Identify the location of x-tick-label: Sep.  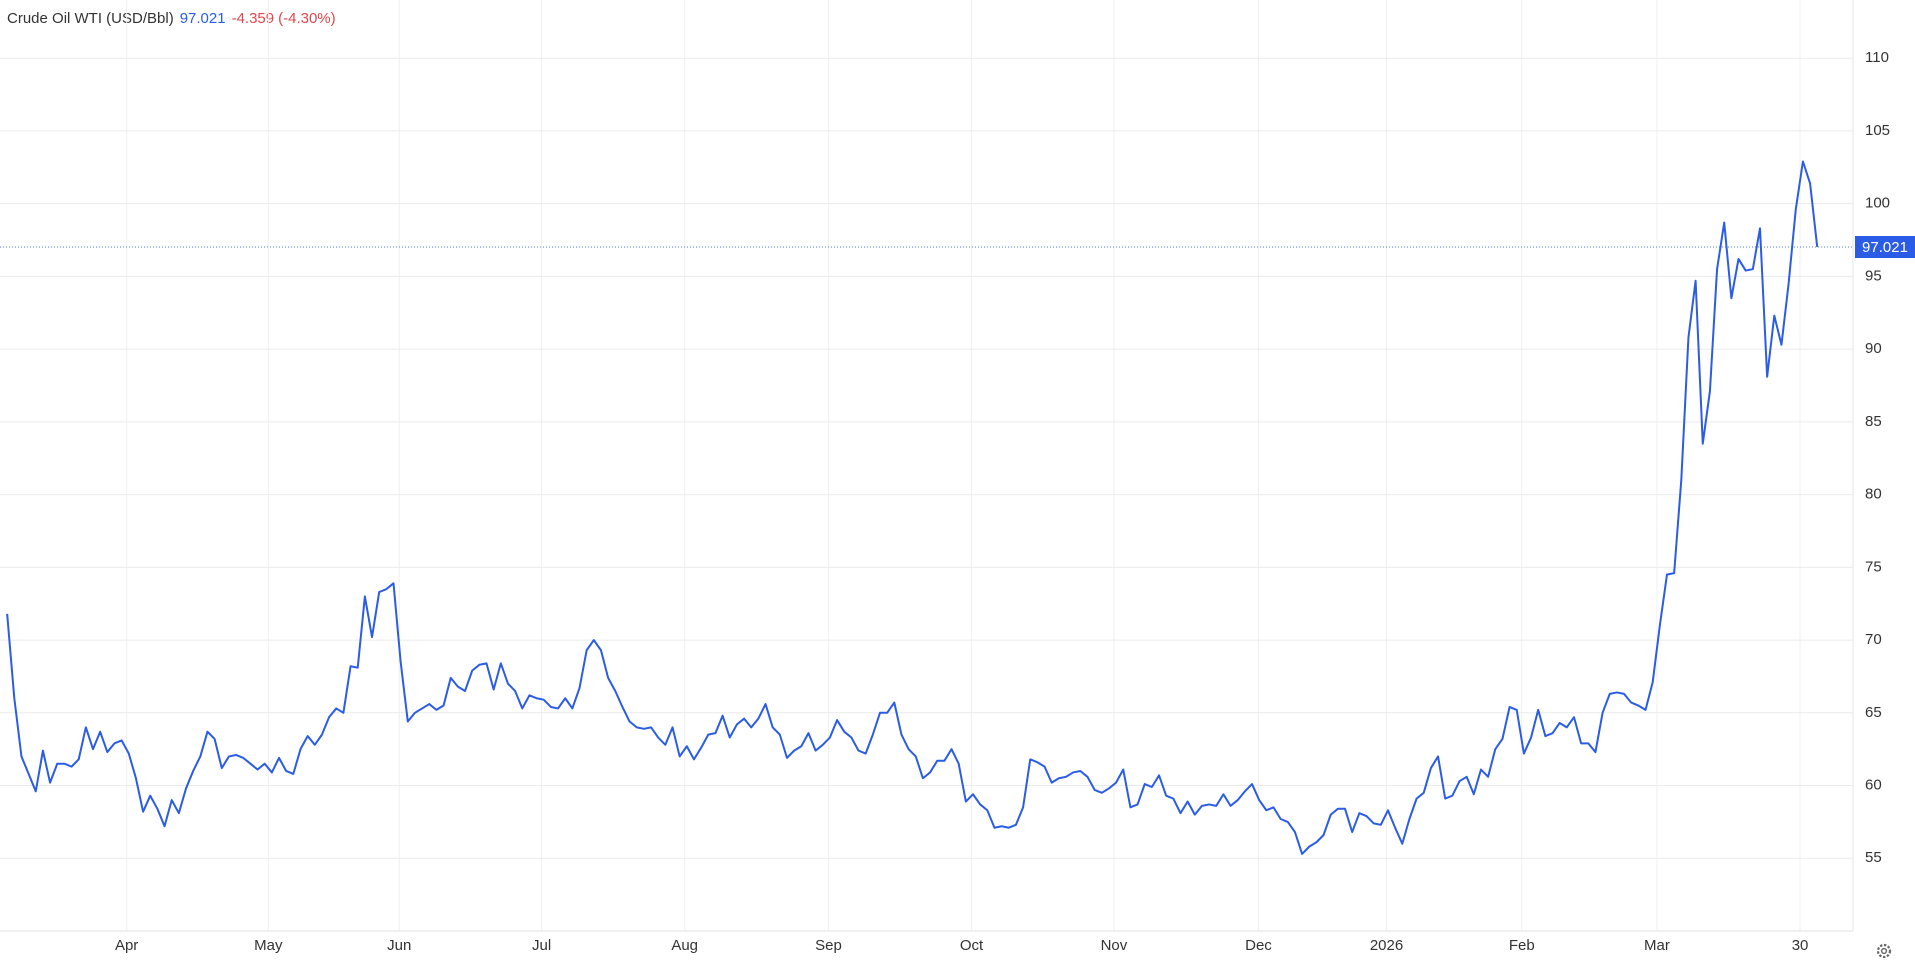
(828, 945).